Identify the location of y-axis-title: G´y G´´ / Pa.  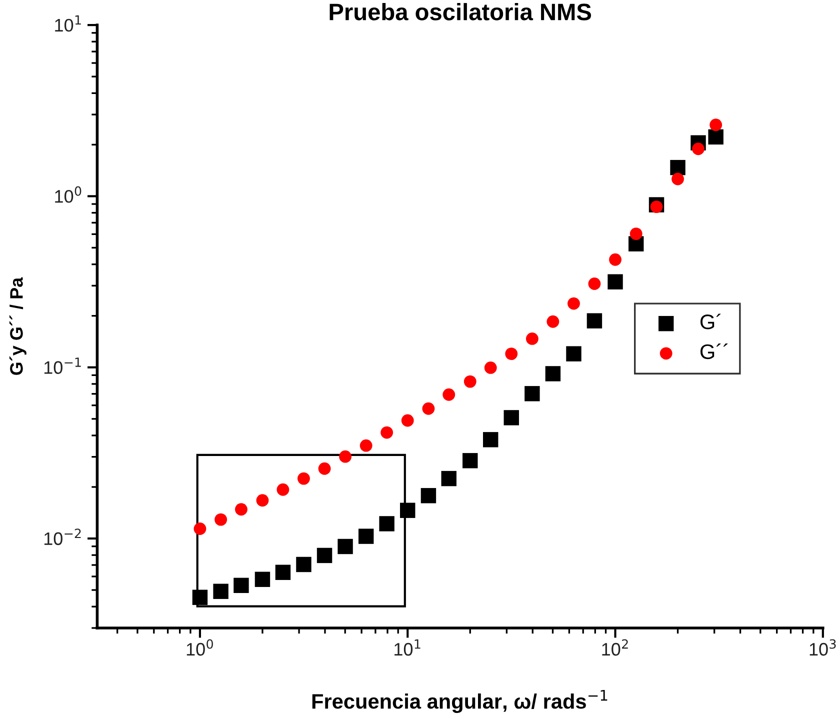
(17, 326).